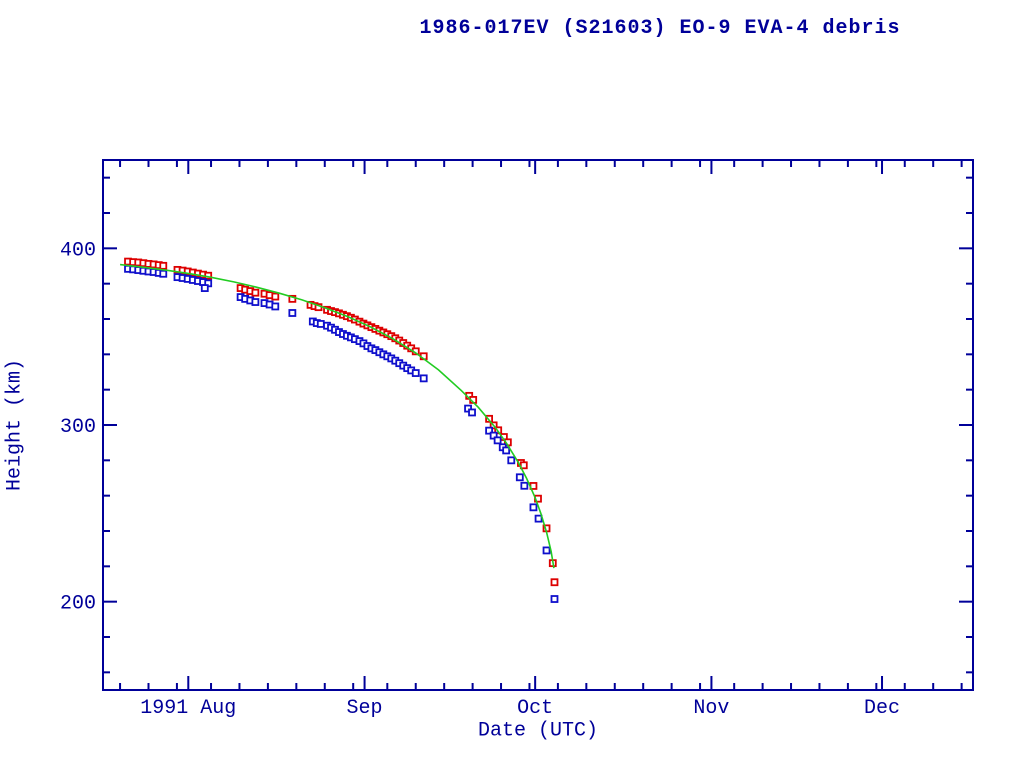  I want to click on chart-title: 1986-017EV (S21603) EO-9 EVA-4 debris, so click(660, 28).